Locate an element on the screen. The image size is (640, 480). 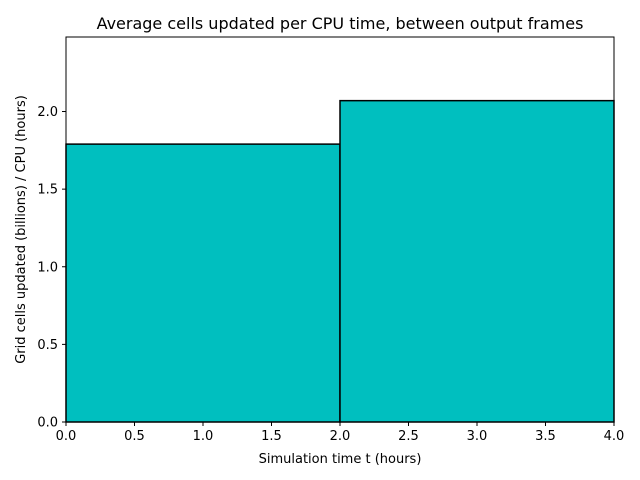
x-tick-label: 1.5 is located at coordinates (271, 436).